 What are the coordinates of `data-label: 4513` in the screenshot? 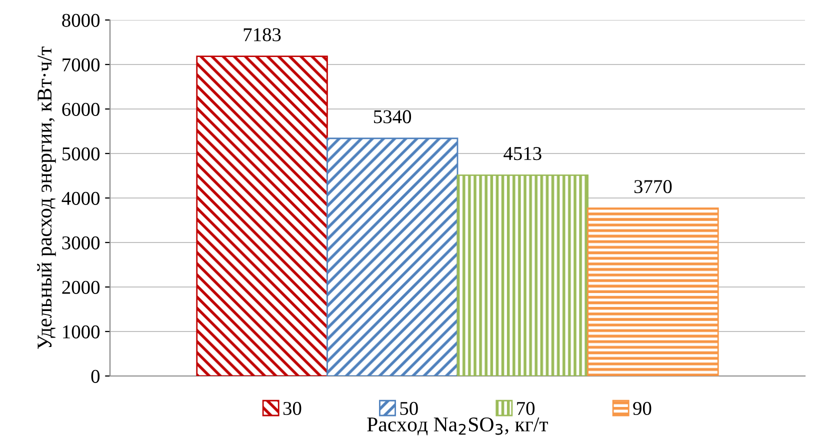 It's located at (523, 153).